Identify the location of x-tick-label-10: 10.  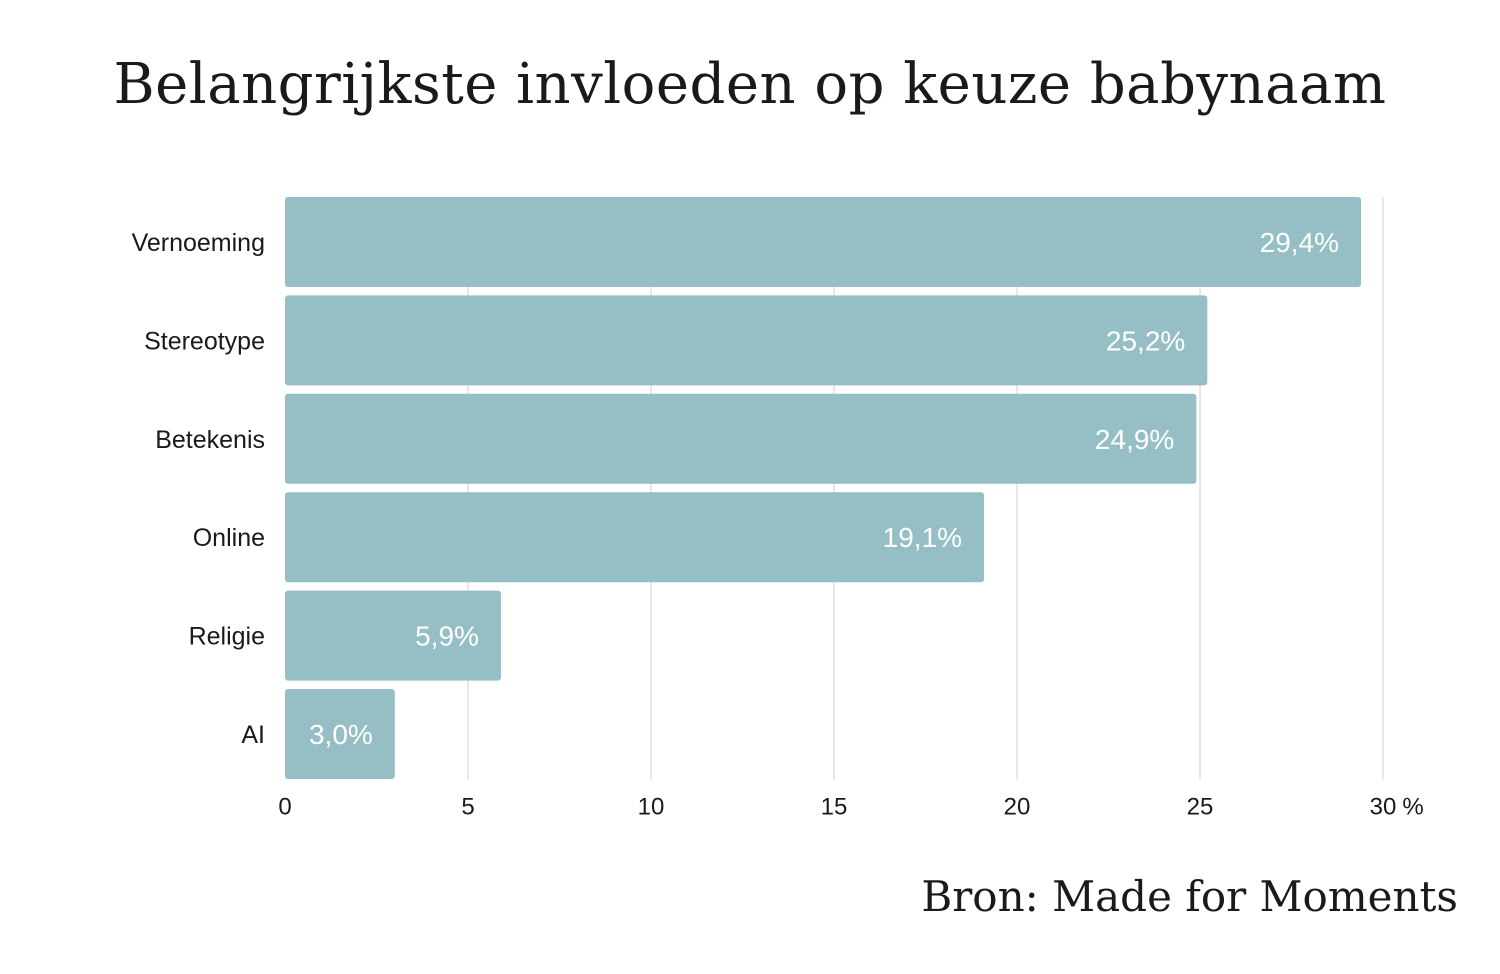
(651, 806).